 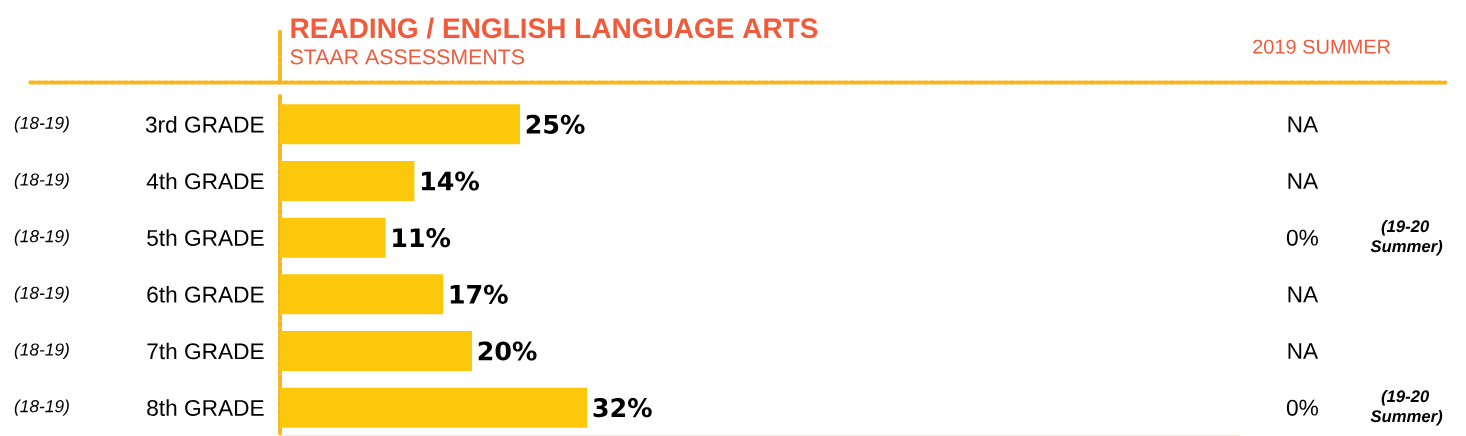 What do you see at coordinates (205, 294) in the screenshot?
I see `y-tick-label: 6th GRADE` at bounding box center [205, 294].